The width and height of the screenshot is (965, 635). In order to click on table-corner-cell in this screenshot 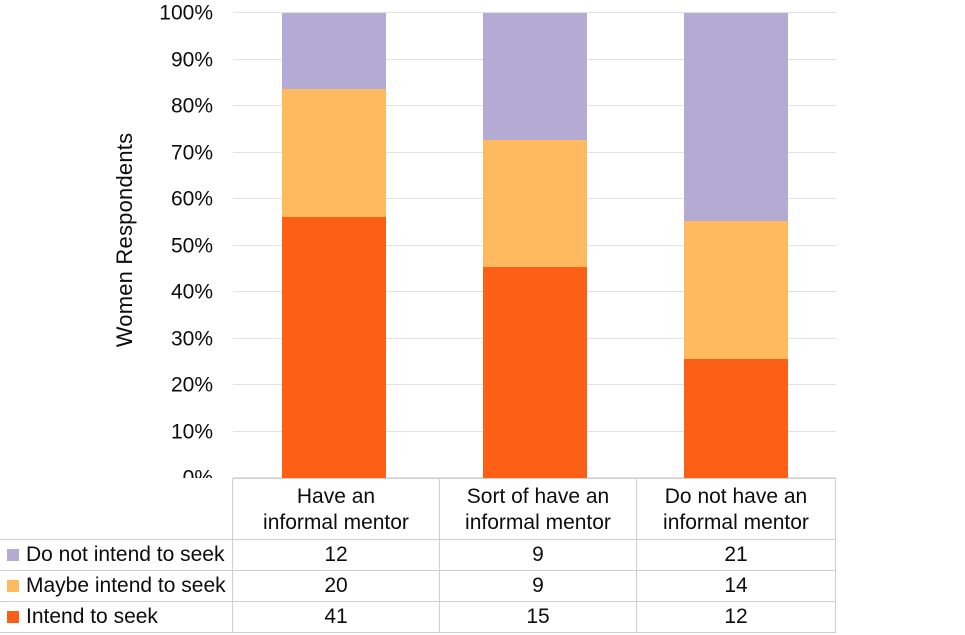, I will do `click(116, 509)`.